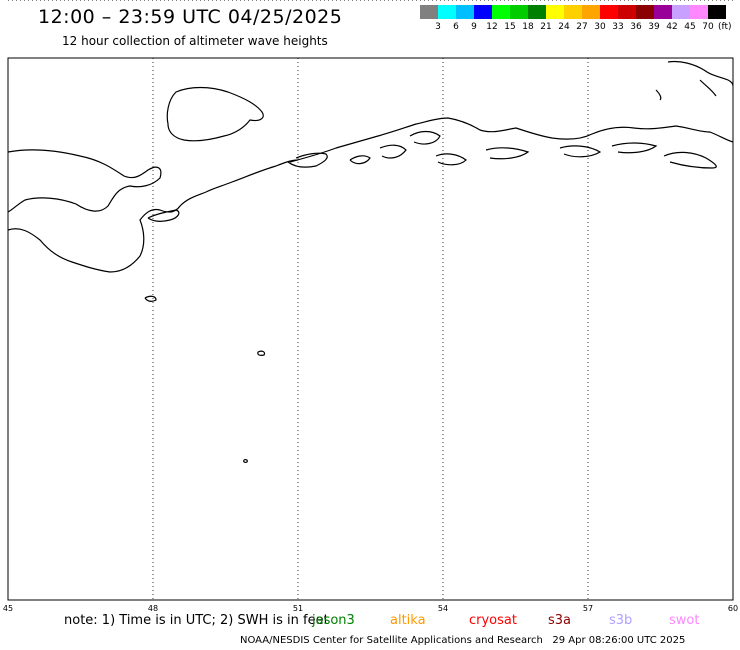 This screenshot has height=650, width=740. What do you see at coordinates (370, 608) in the screenshot?
I see `longitude-labels: 45 48 51 54 57 60` at bounding box center [370, 608].